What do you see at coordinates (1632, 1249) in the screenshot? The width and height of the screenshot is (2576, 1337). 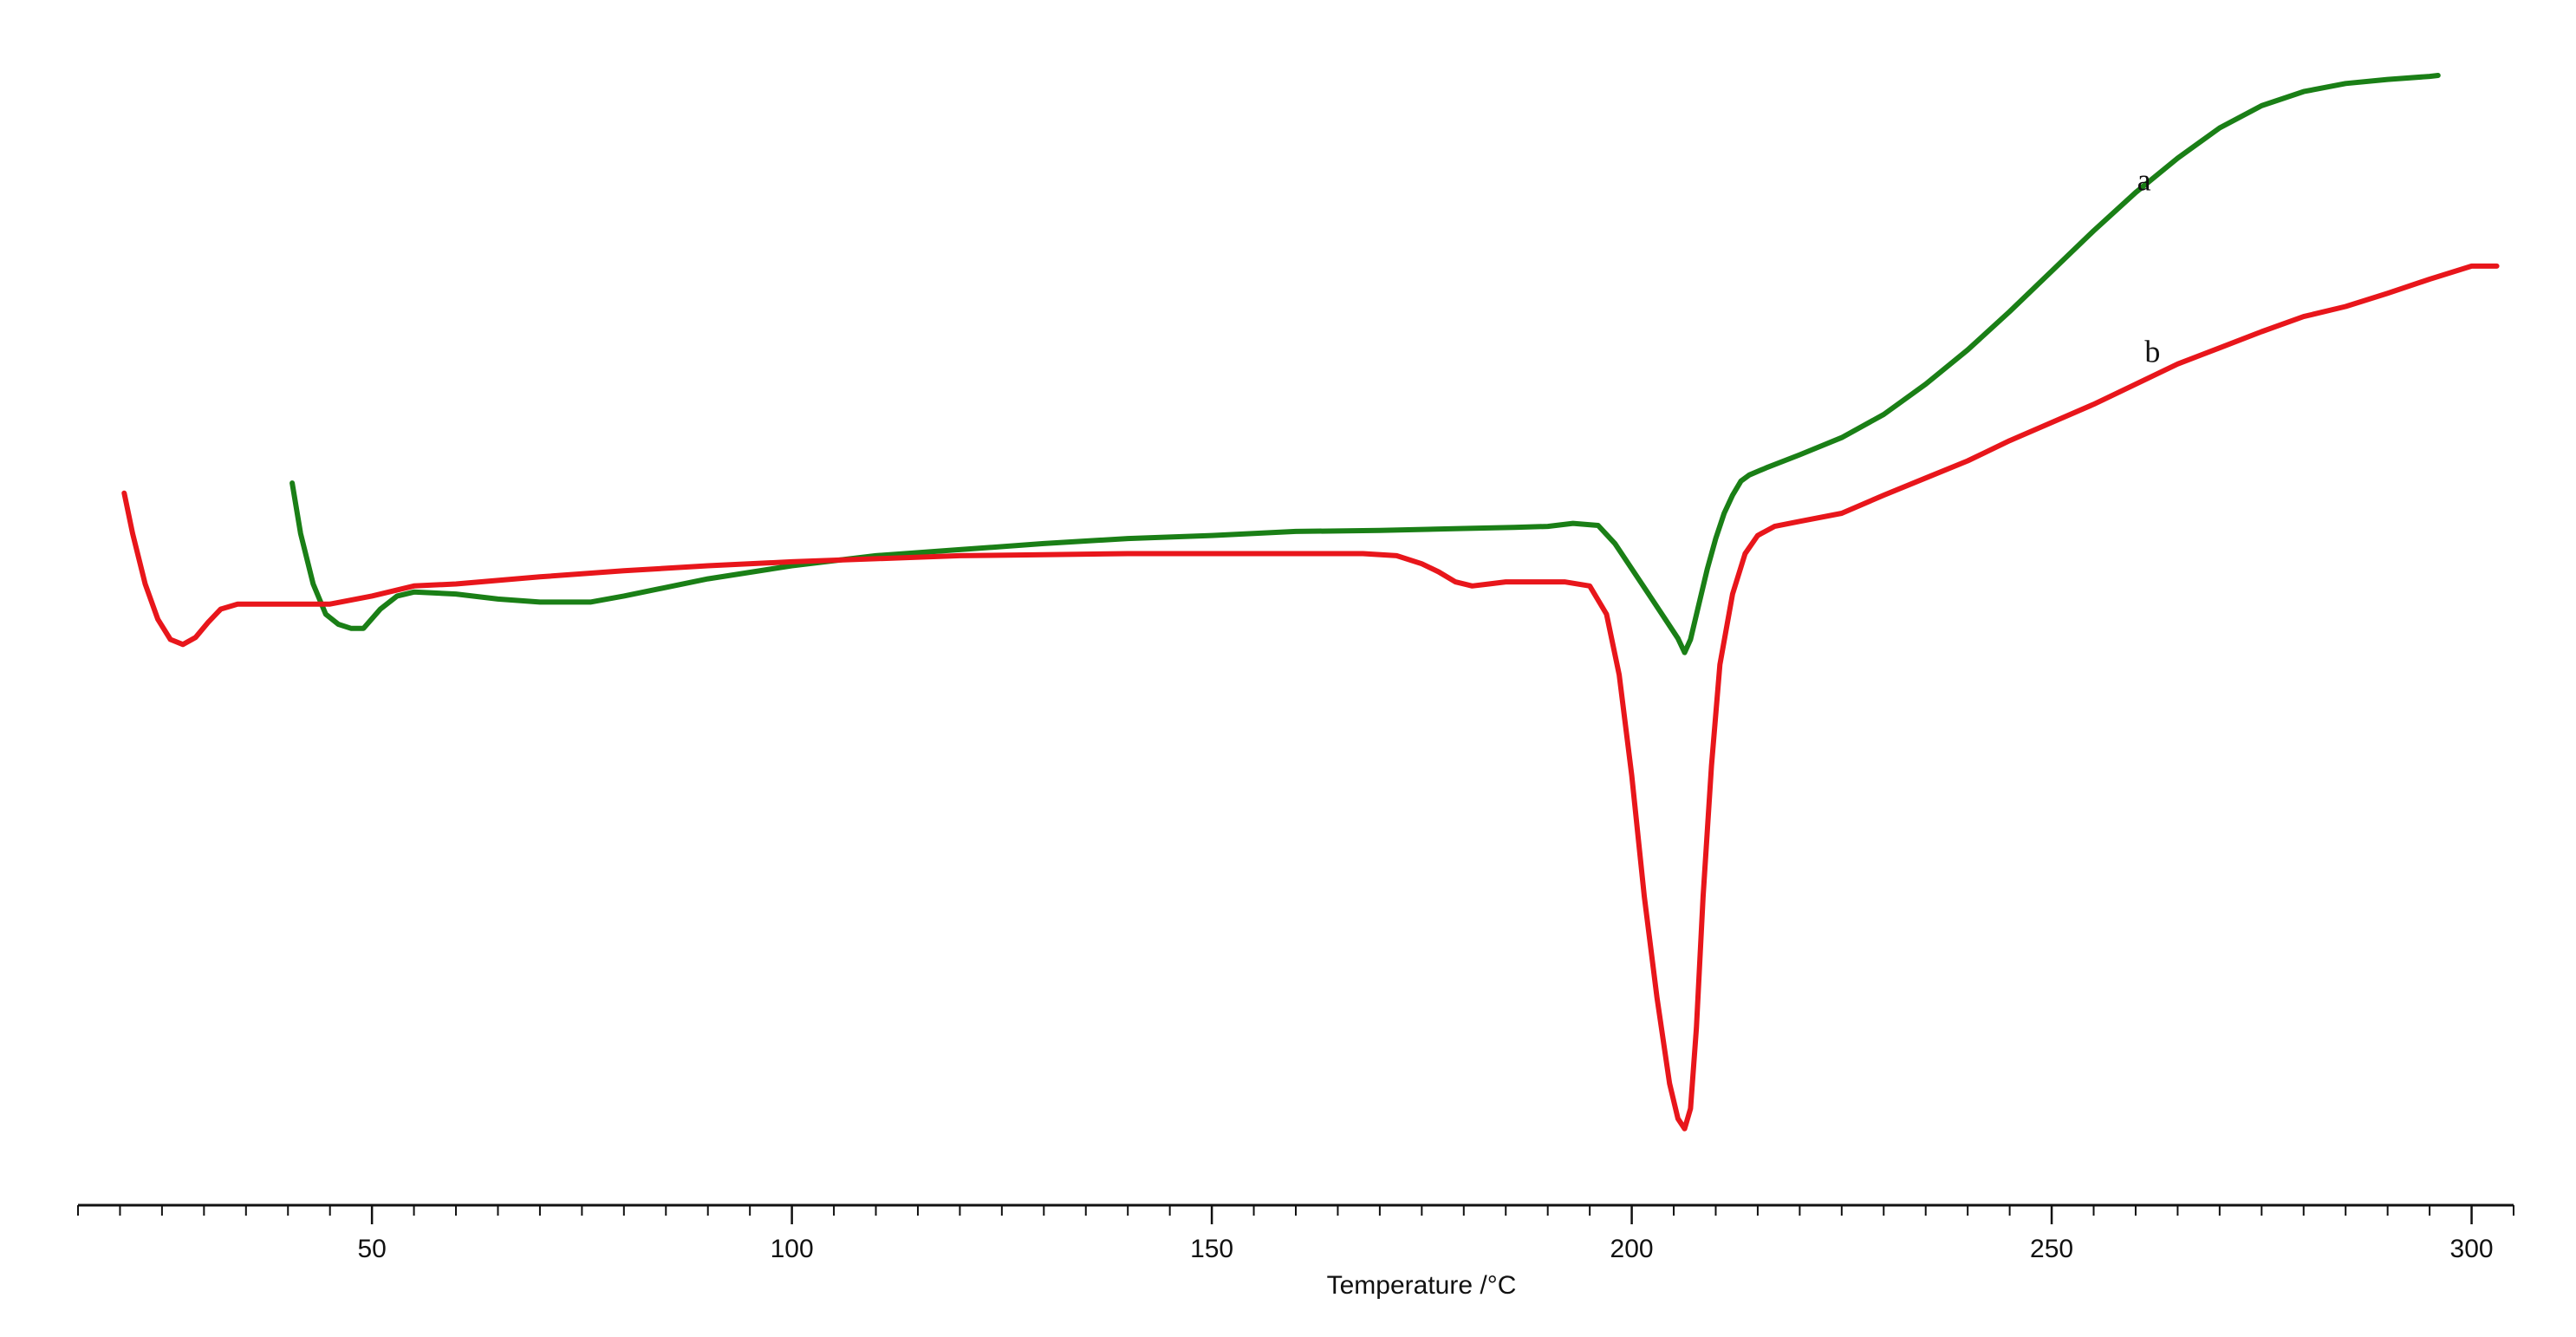 I see `x-tick-label: 200` at bounding box center [1632, 1249].